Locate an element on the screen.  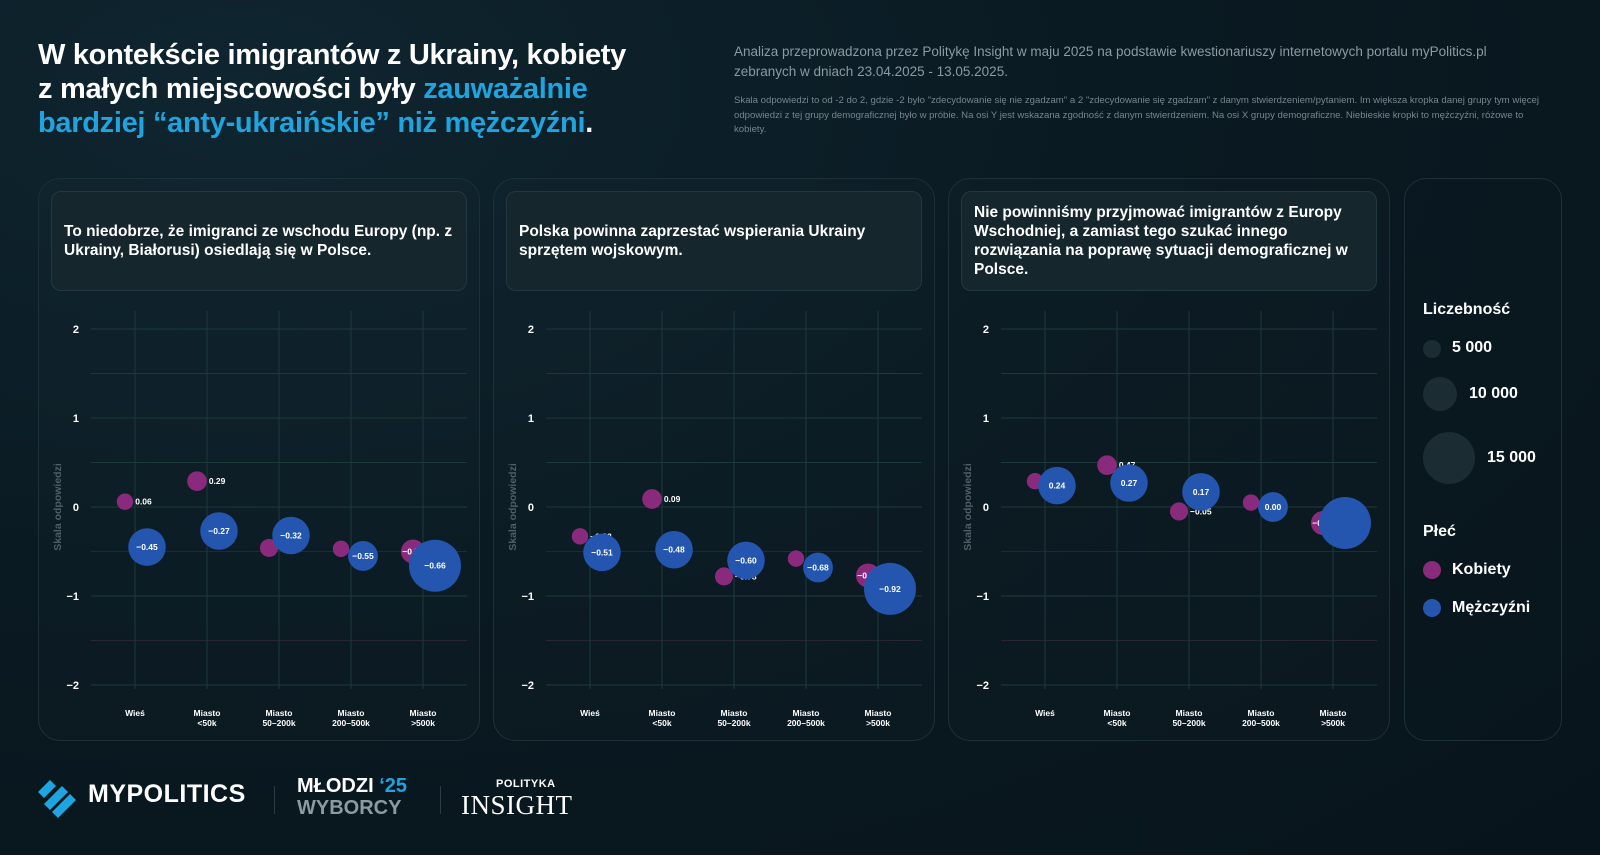
bubble-label-male: −0.45 is located at coordinates (147, 547).